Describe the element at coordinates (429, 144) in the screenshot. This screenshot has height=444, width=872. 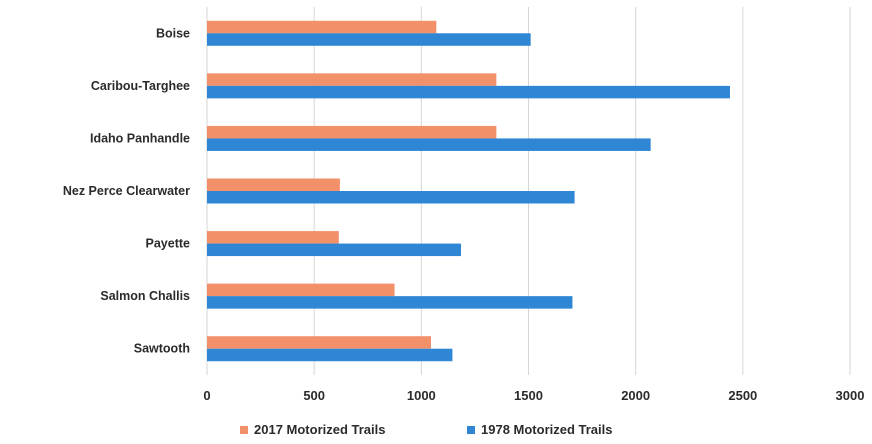
I see `bar-1978-idaho-panhandle` at that location.